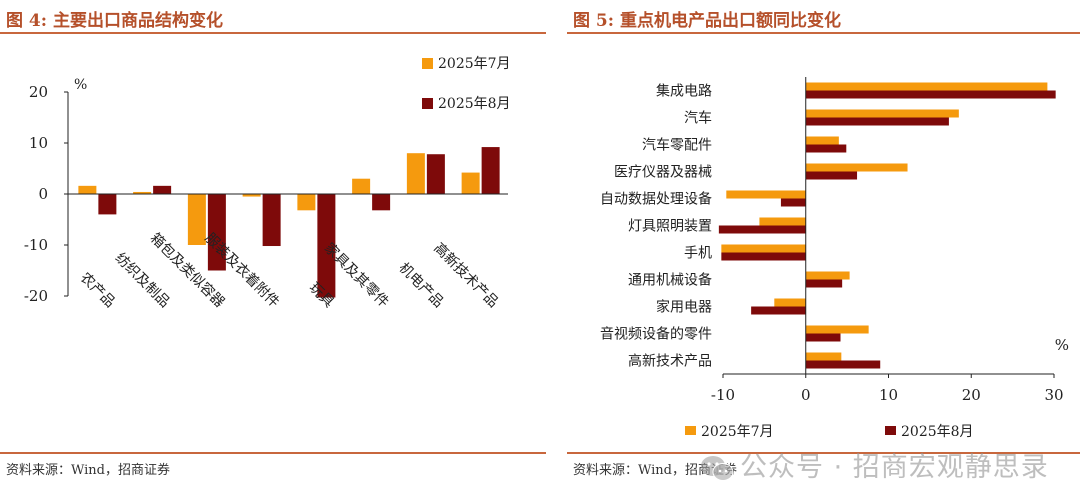 This screenshot has height=503, width=1080. Describe the element at coordinates (36, 296) in the screenshot. I see `y-tick-label--20: -20` at that location.